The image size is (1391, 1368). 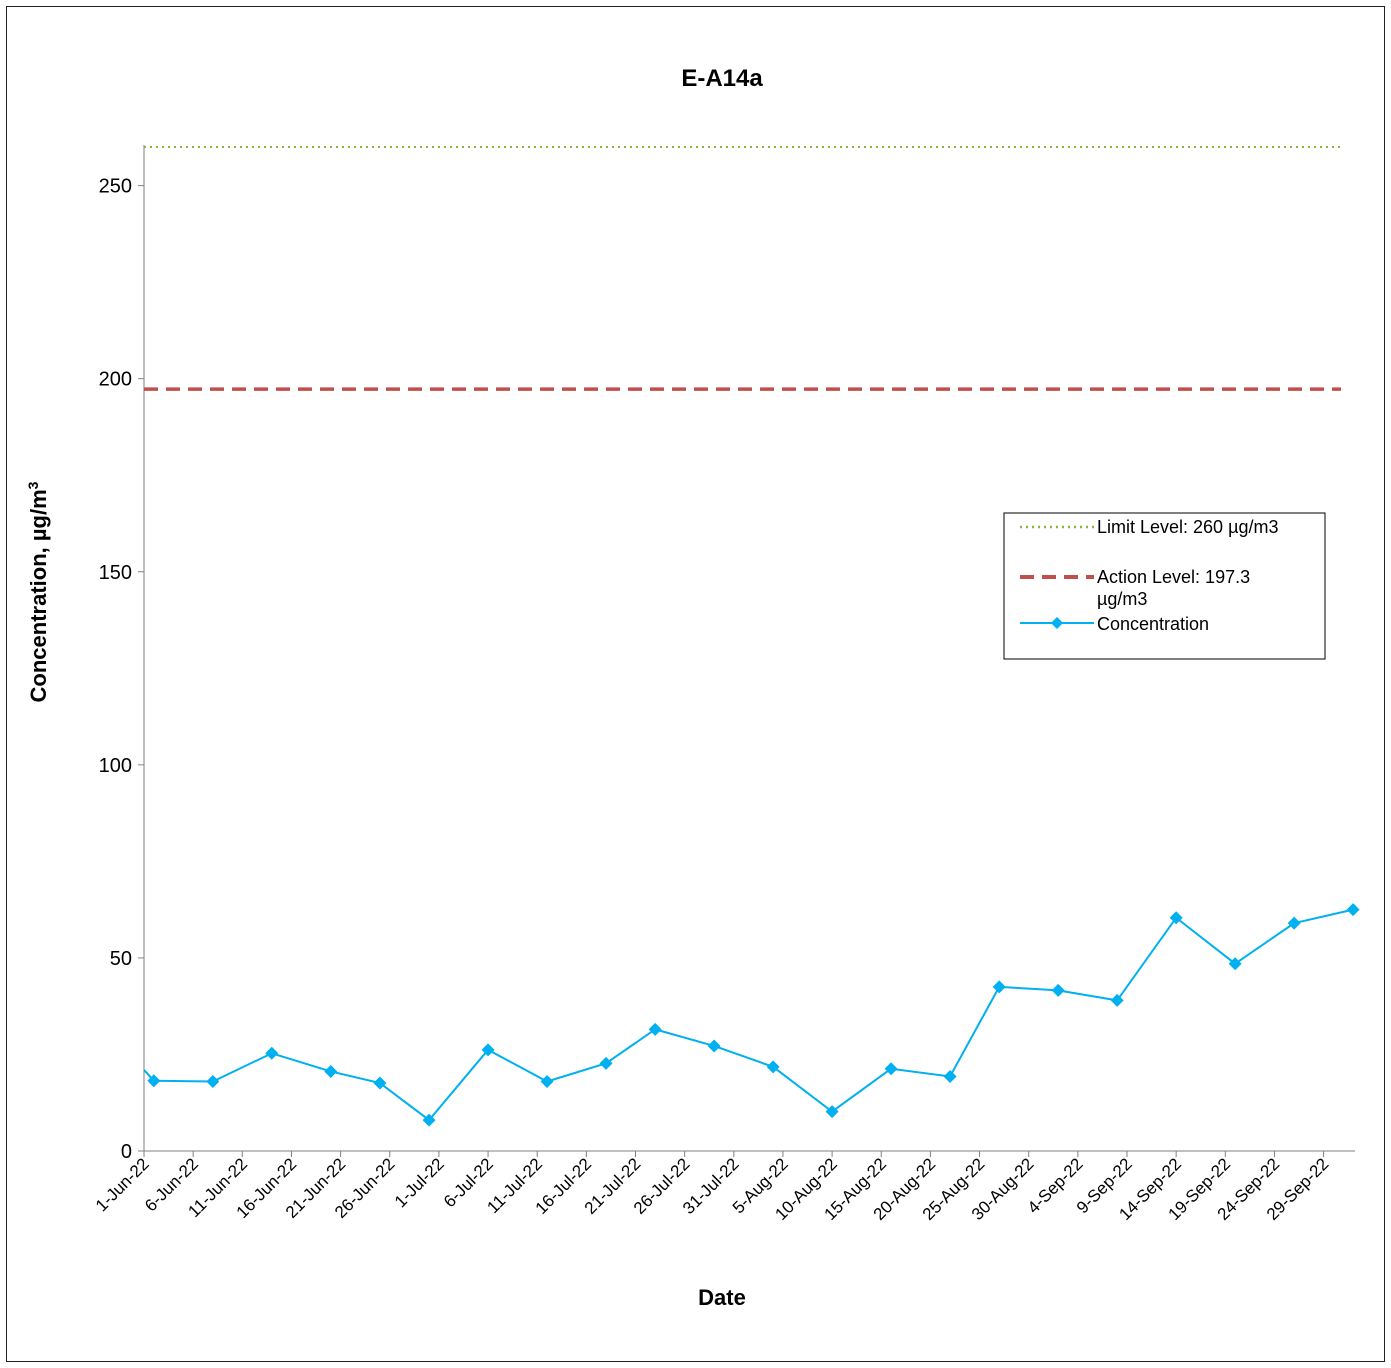 What do you see at coordinates (1153, 624) in the screenshot?
I see `legend-concentration-label: Concentration` at bounding box center [1153, 624].